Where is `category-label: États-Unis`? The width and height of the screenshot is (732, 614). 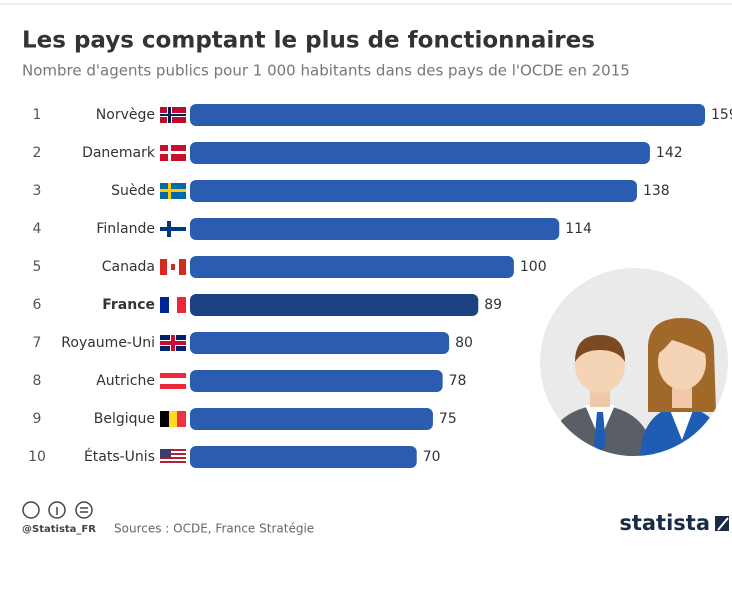 category-label: États-Unis is located at coordinates (119, 456).